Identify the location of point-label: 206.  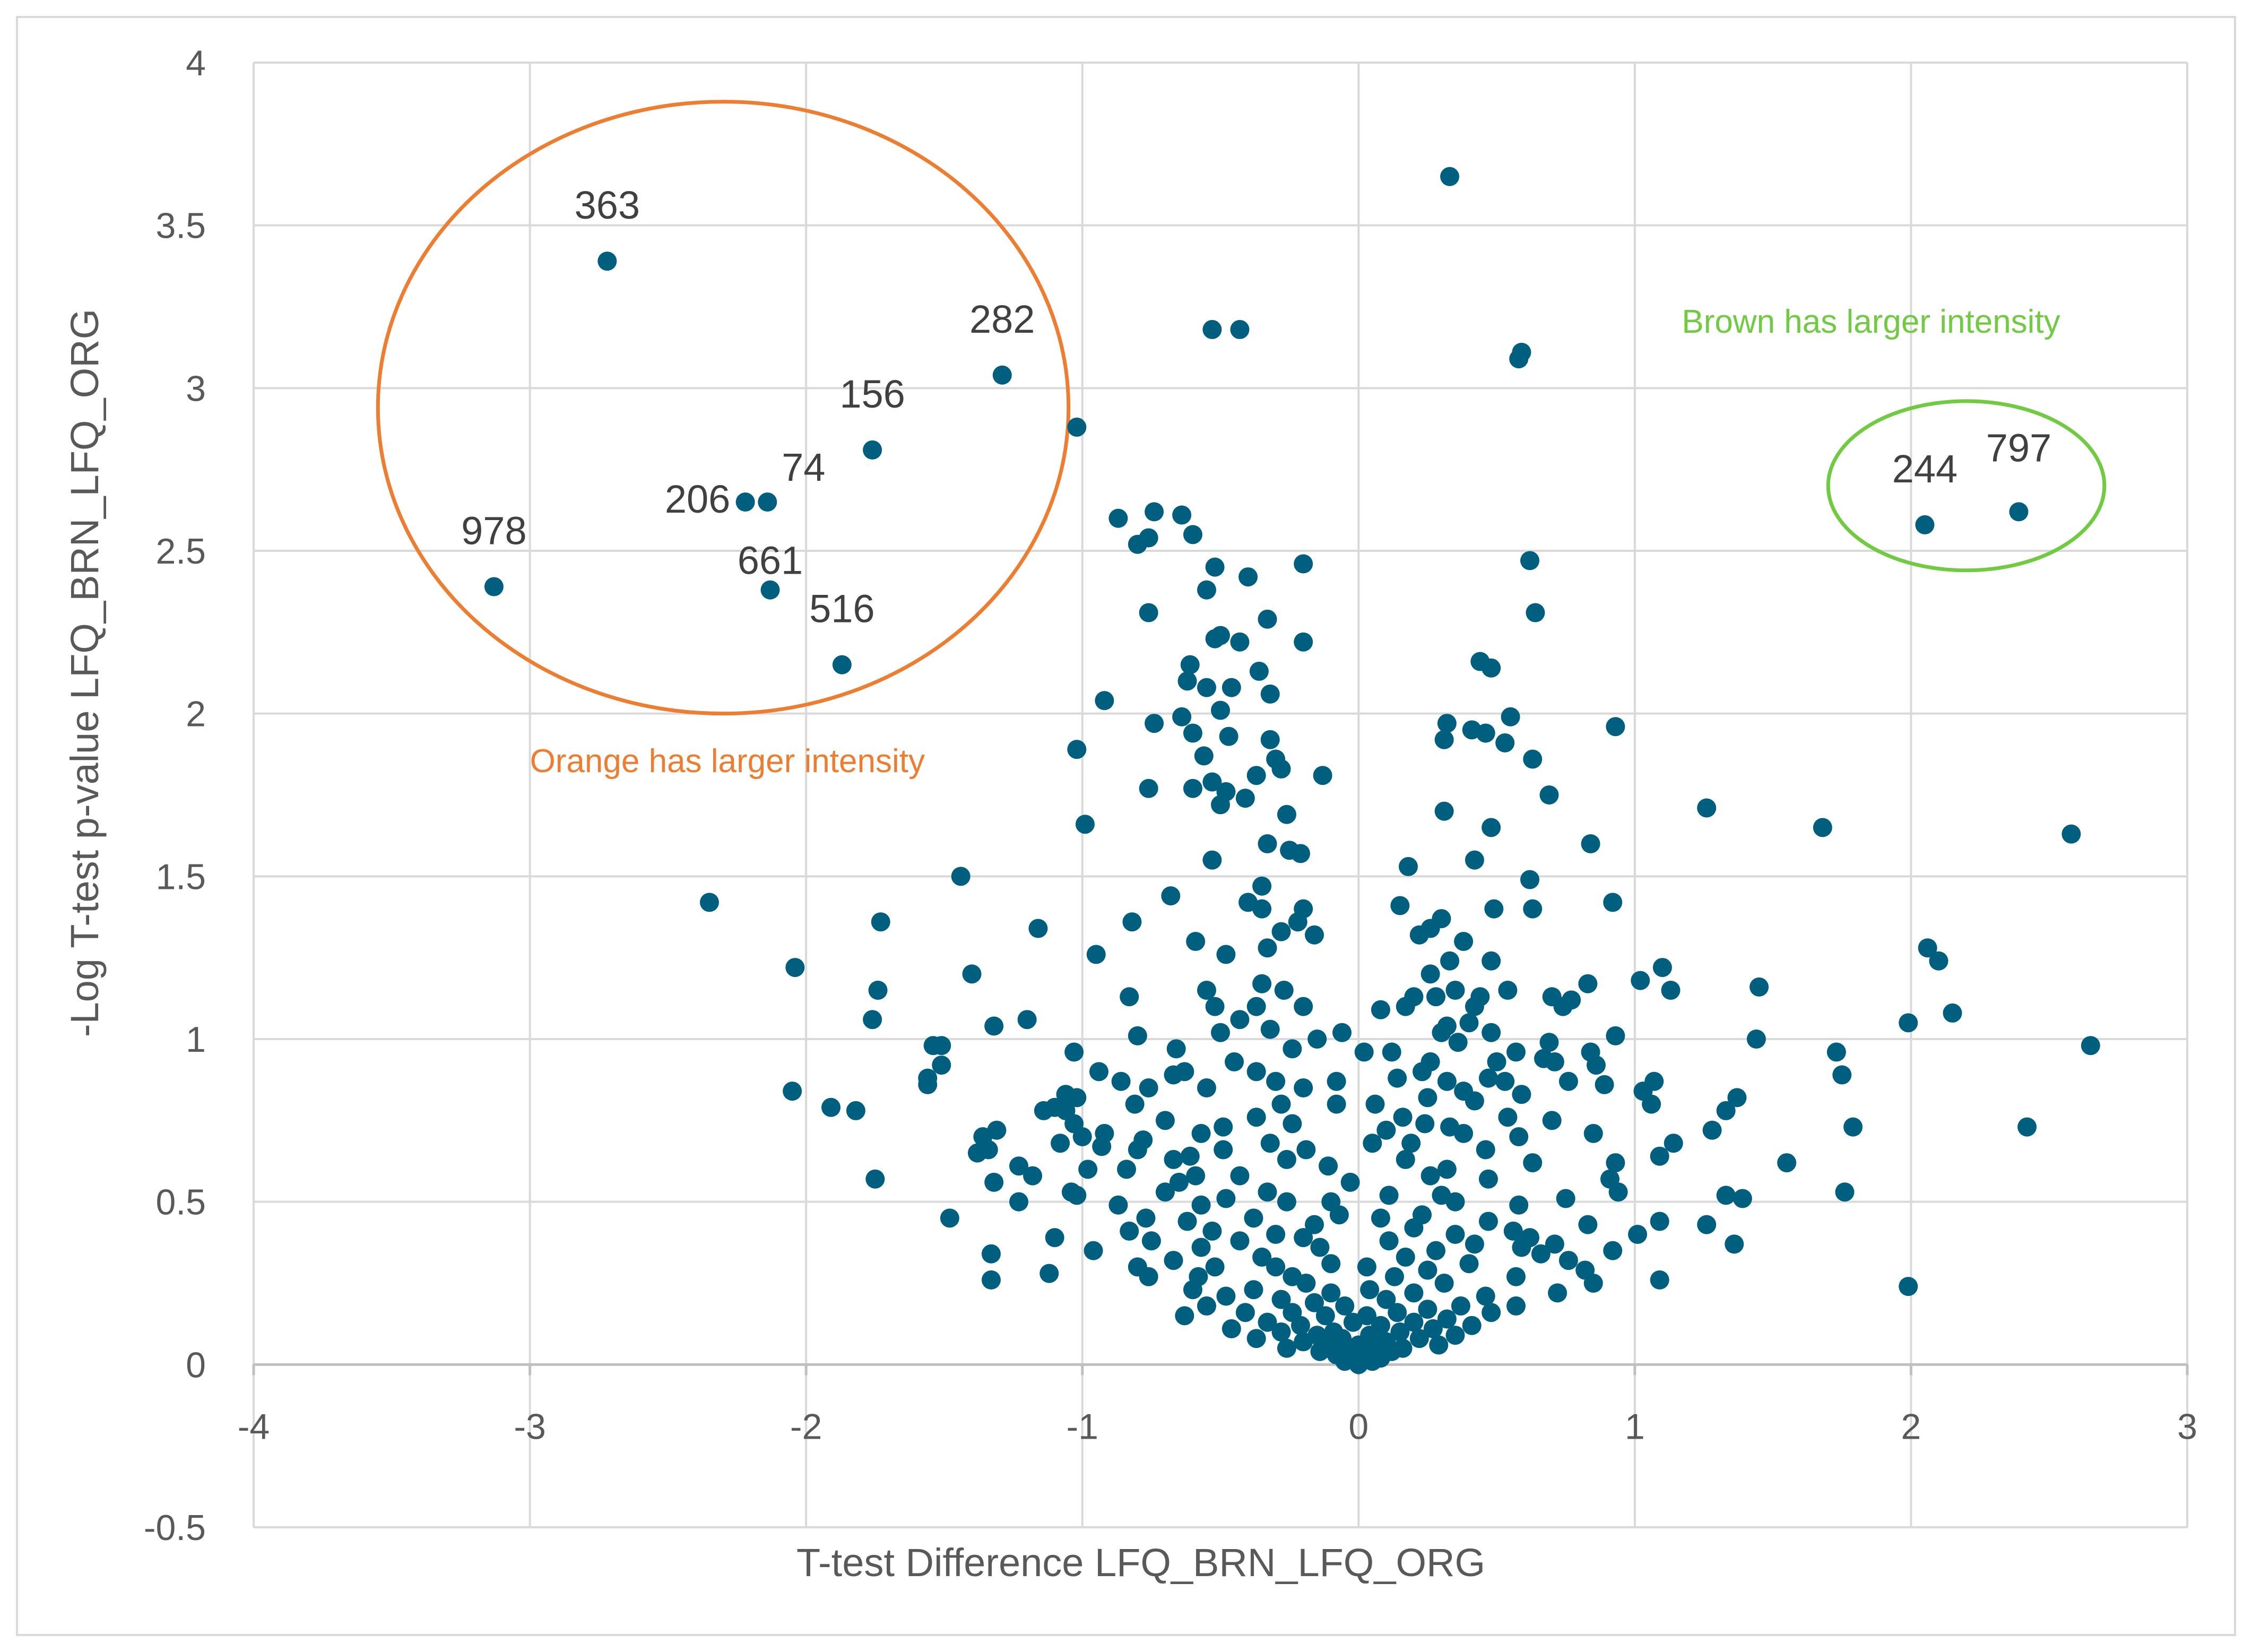
(697, 499).